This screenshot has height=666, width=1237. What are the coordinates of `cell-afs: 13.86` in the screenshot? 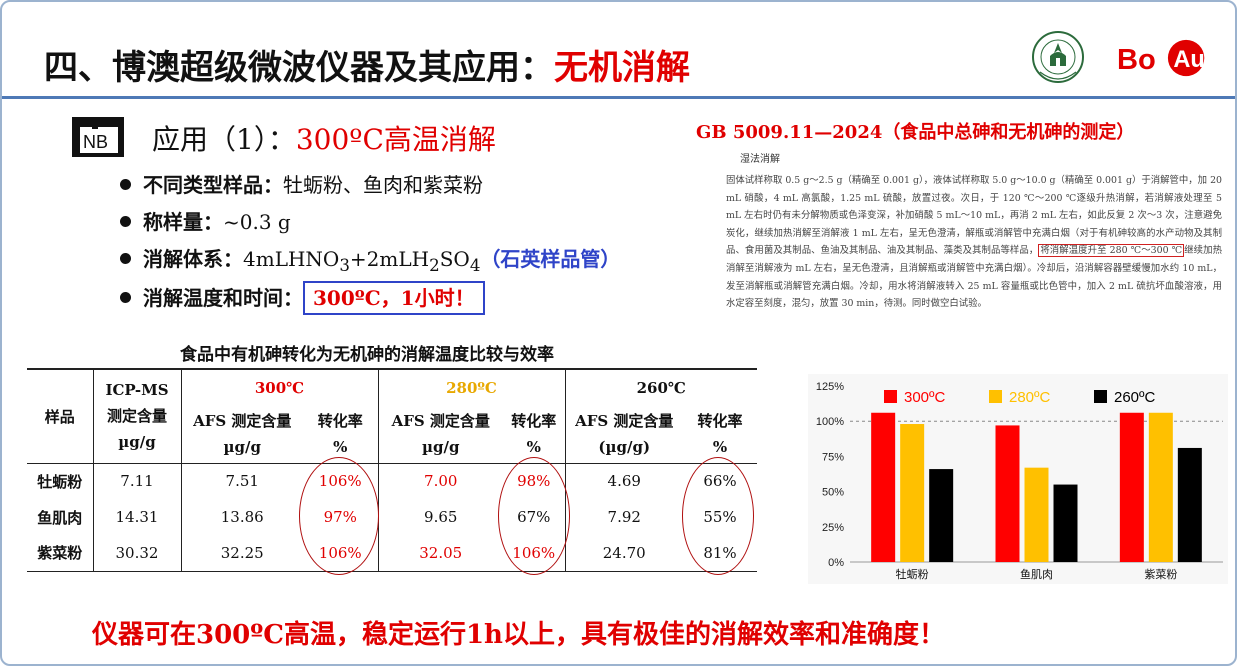 It's located at (242, 517).